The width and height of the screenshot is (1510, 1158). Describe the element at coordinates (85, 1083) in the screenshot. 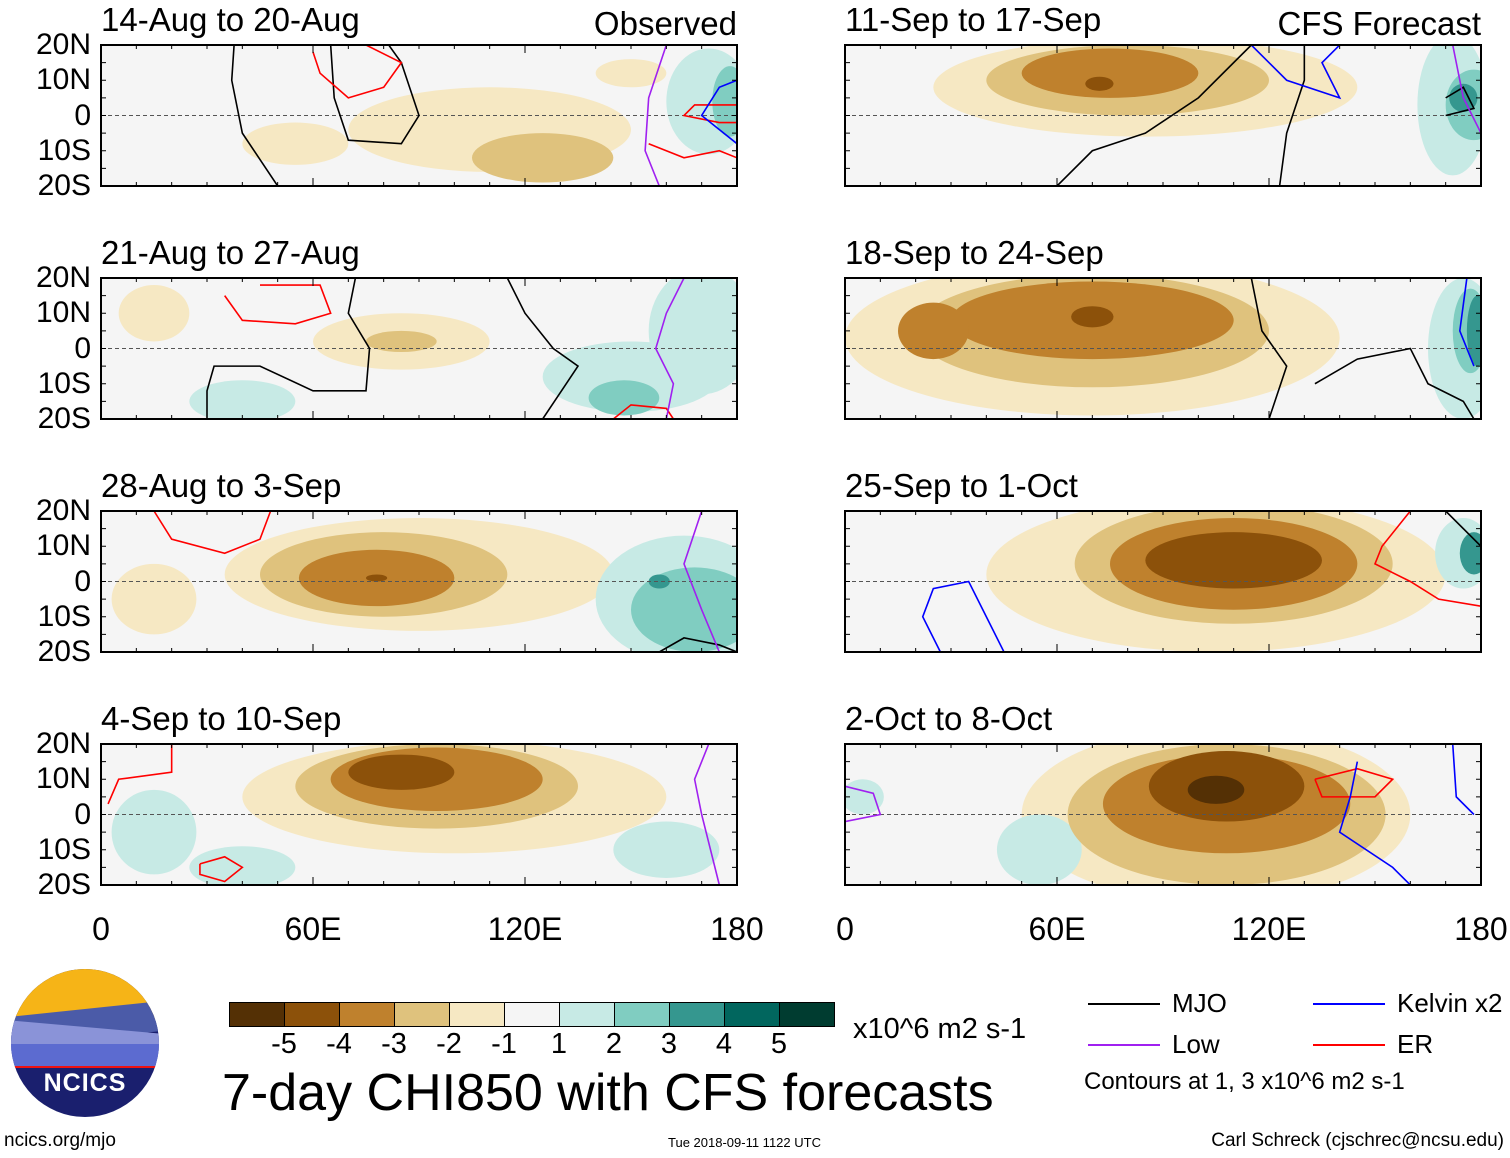

I see `logo-text: NCICS` at that location.